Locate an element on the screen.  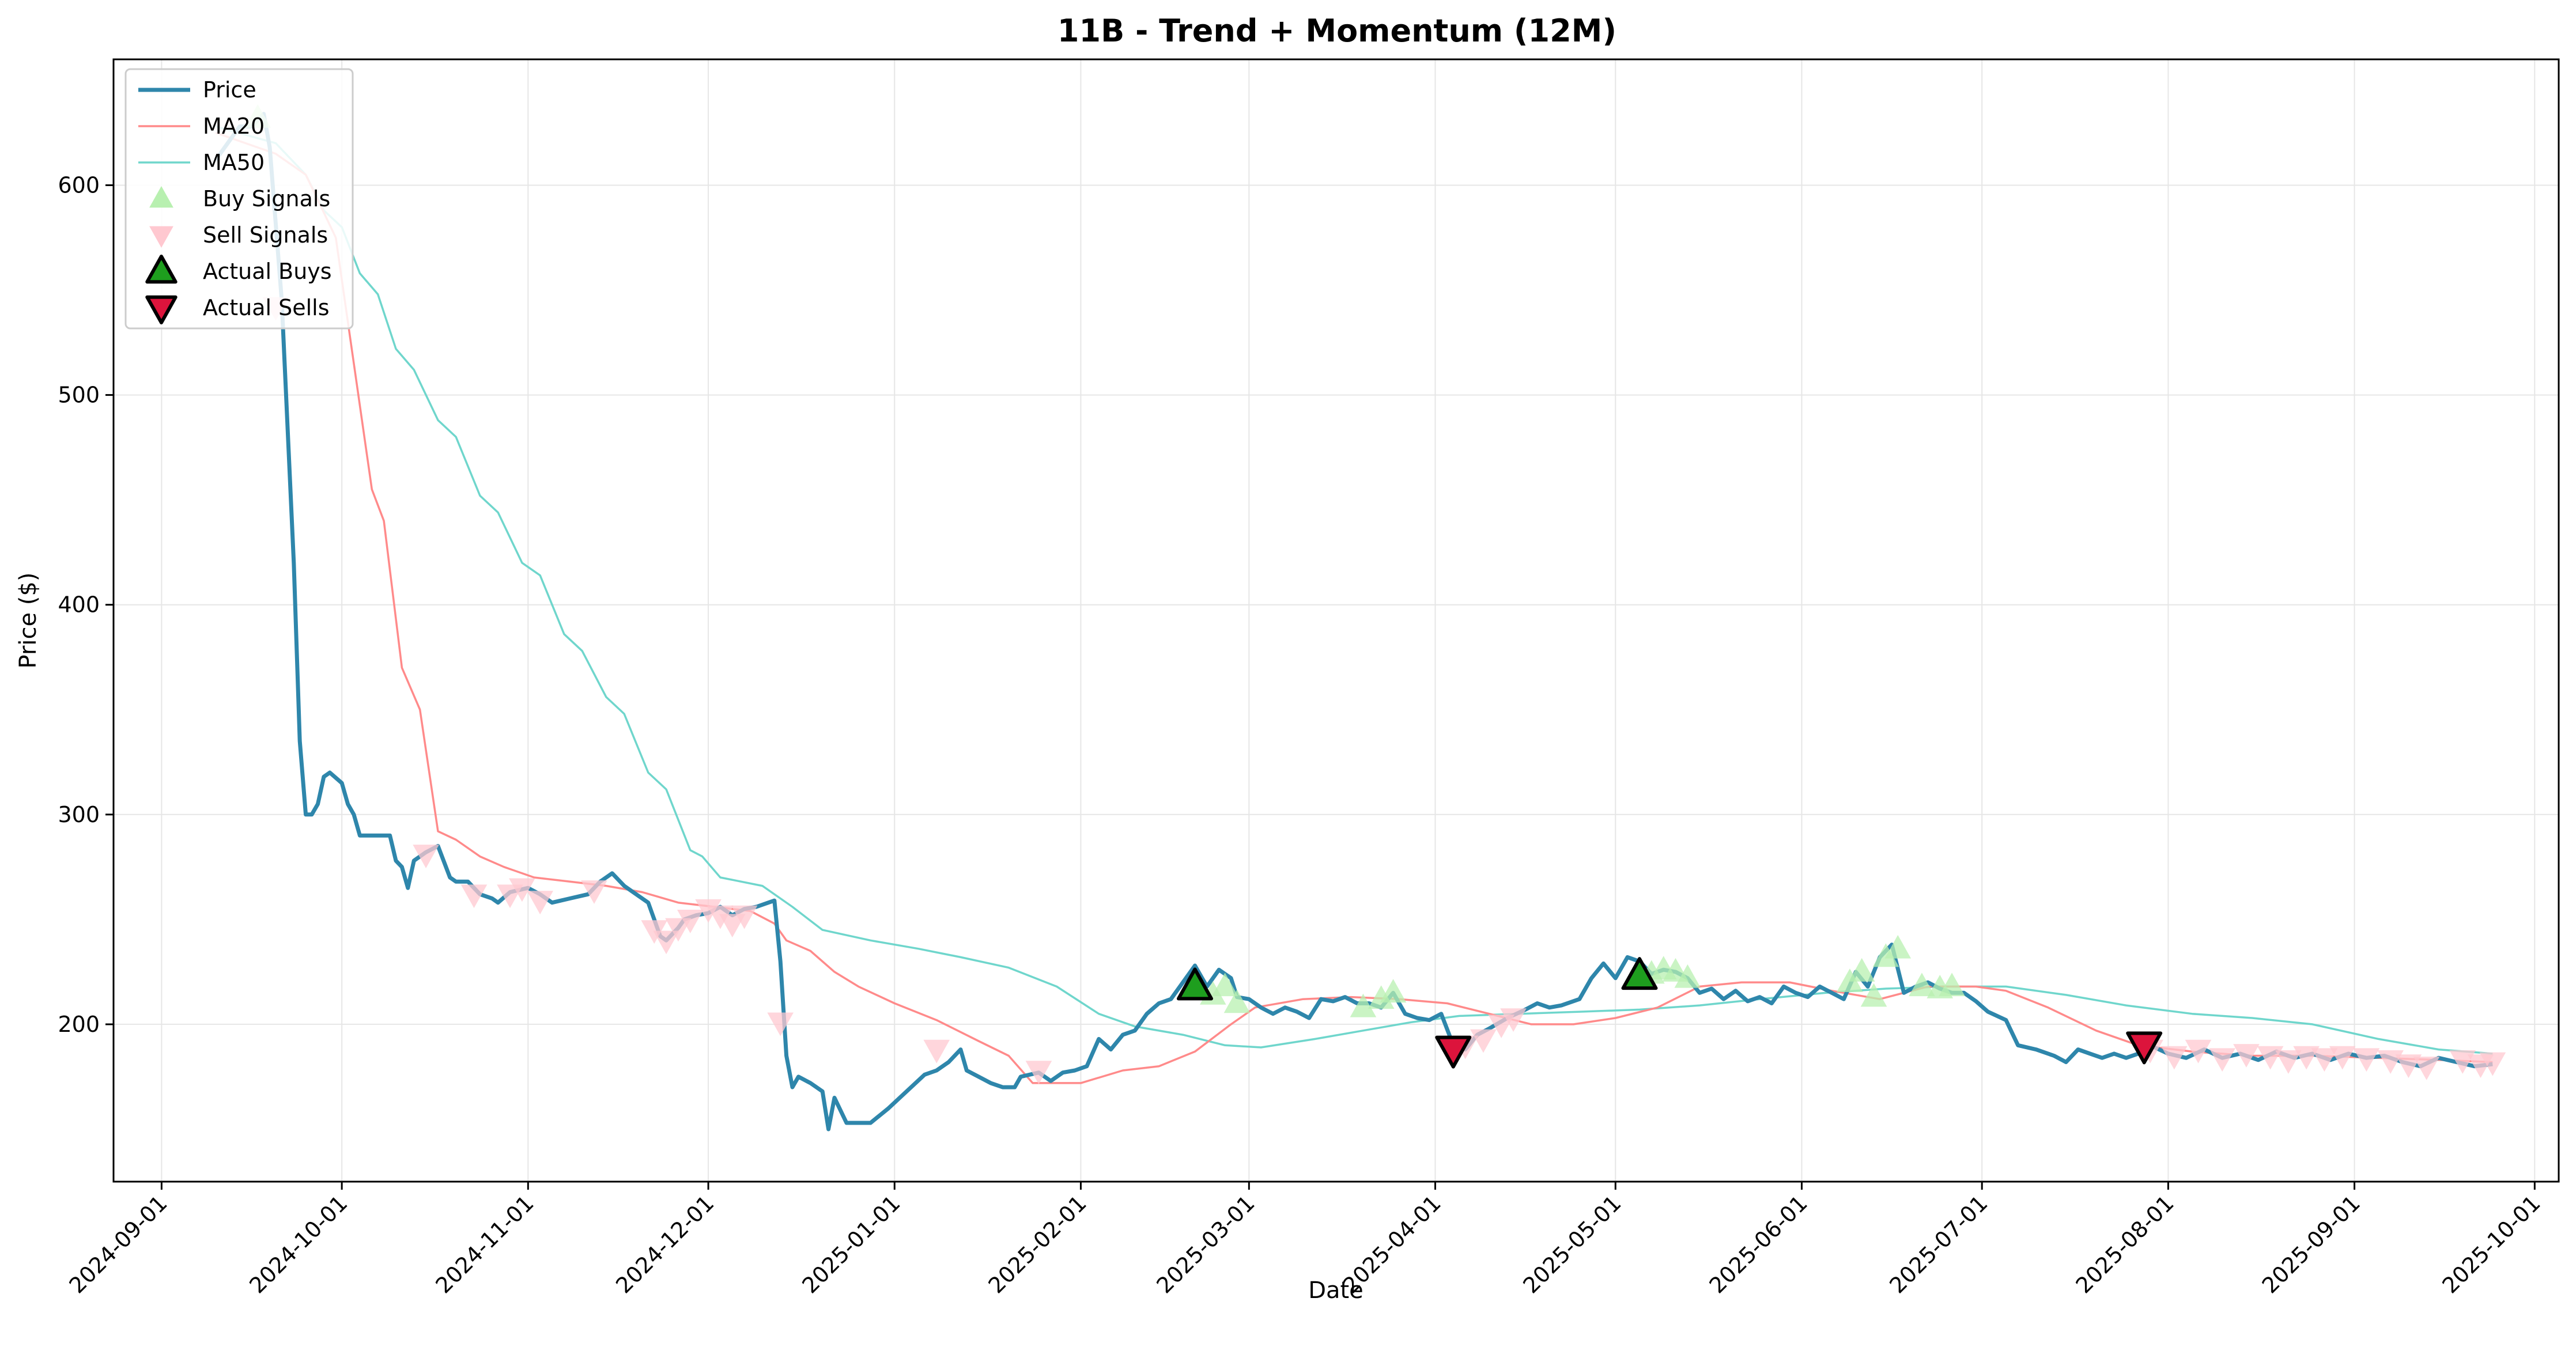
legend-actual-buy-swatch is located at coordinates (161, 269).